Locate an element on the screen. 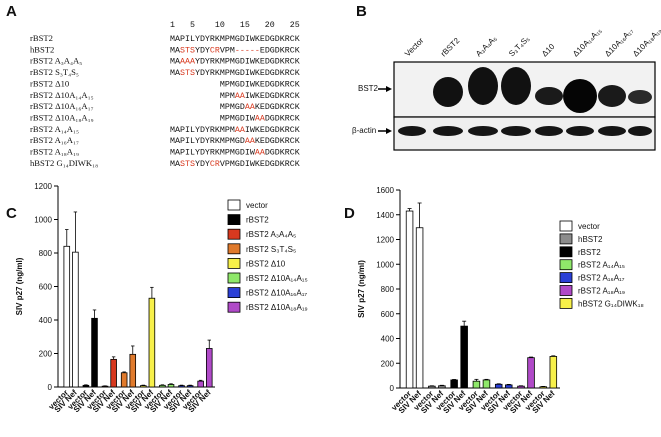 The image size is (661, 437). row-name: rBST2 A₁₈A₁₉ is located at coordinates (54, 152).